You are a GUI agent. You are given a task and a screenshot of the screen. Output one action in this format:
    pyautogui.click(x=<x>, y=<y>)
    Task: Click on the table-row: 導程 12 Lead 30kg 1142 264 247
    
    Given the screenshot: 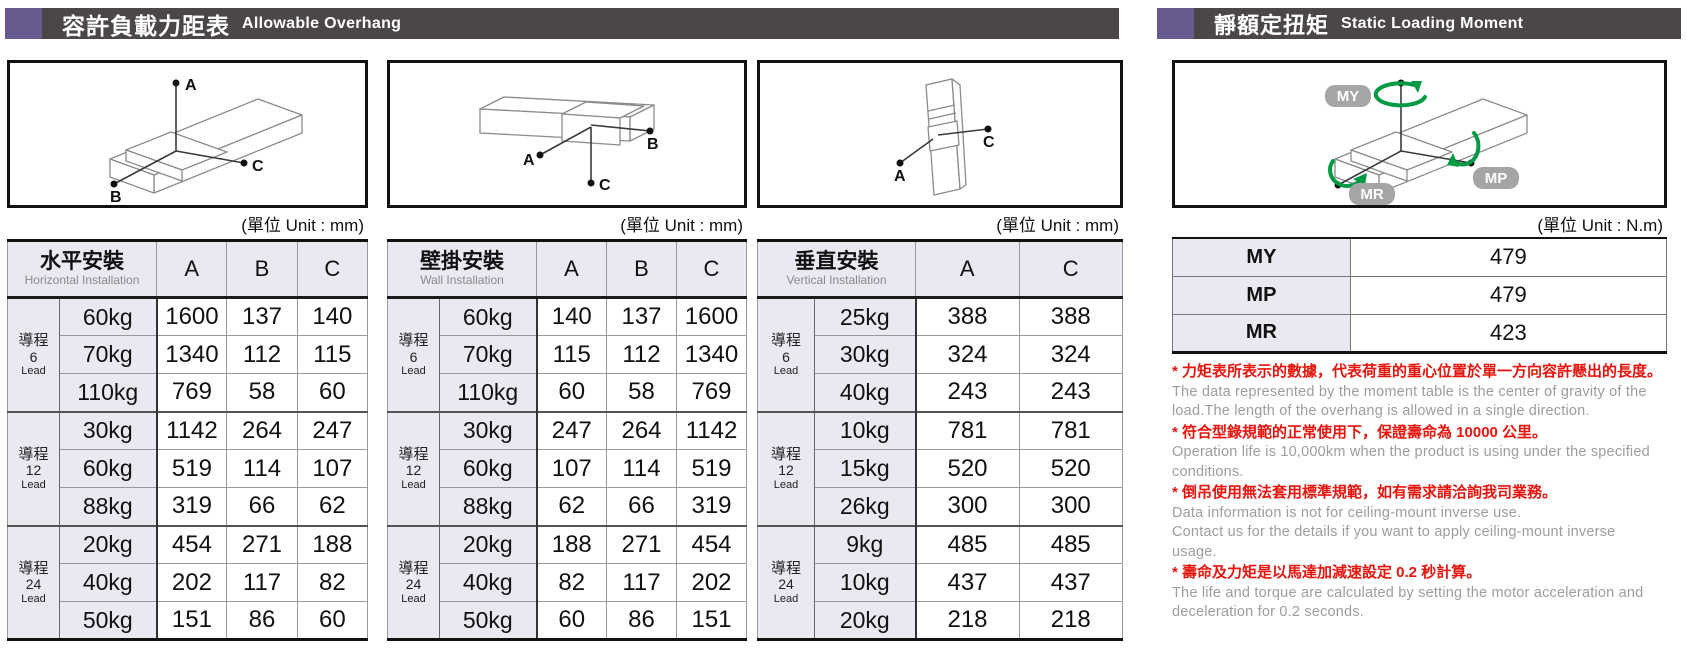 What is the action you would take?
    pyautogui.click(x=188, y=468)
    